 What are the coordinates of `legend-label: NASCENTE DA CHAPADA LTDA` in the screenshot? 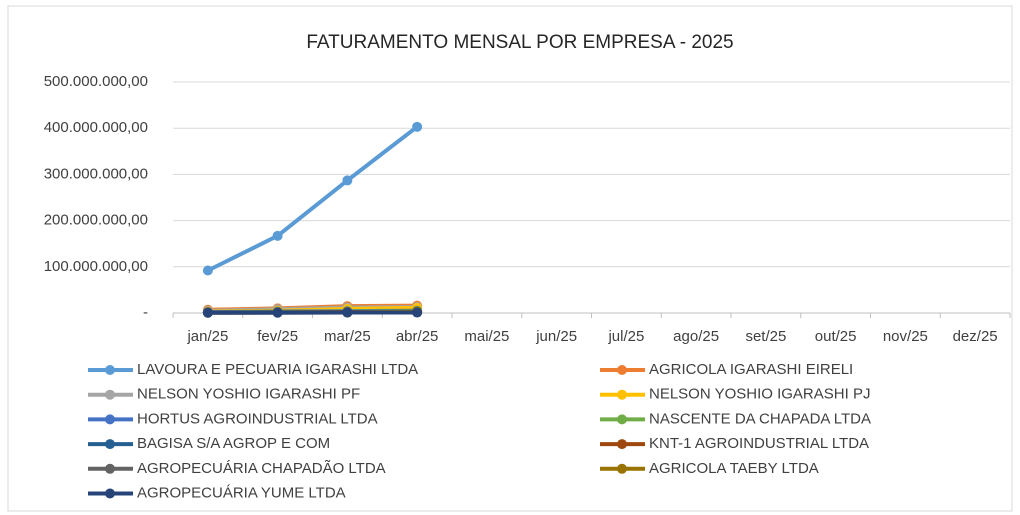 It's located at (760, 418).